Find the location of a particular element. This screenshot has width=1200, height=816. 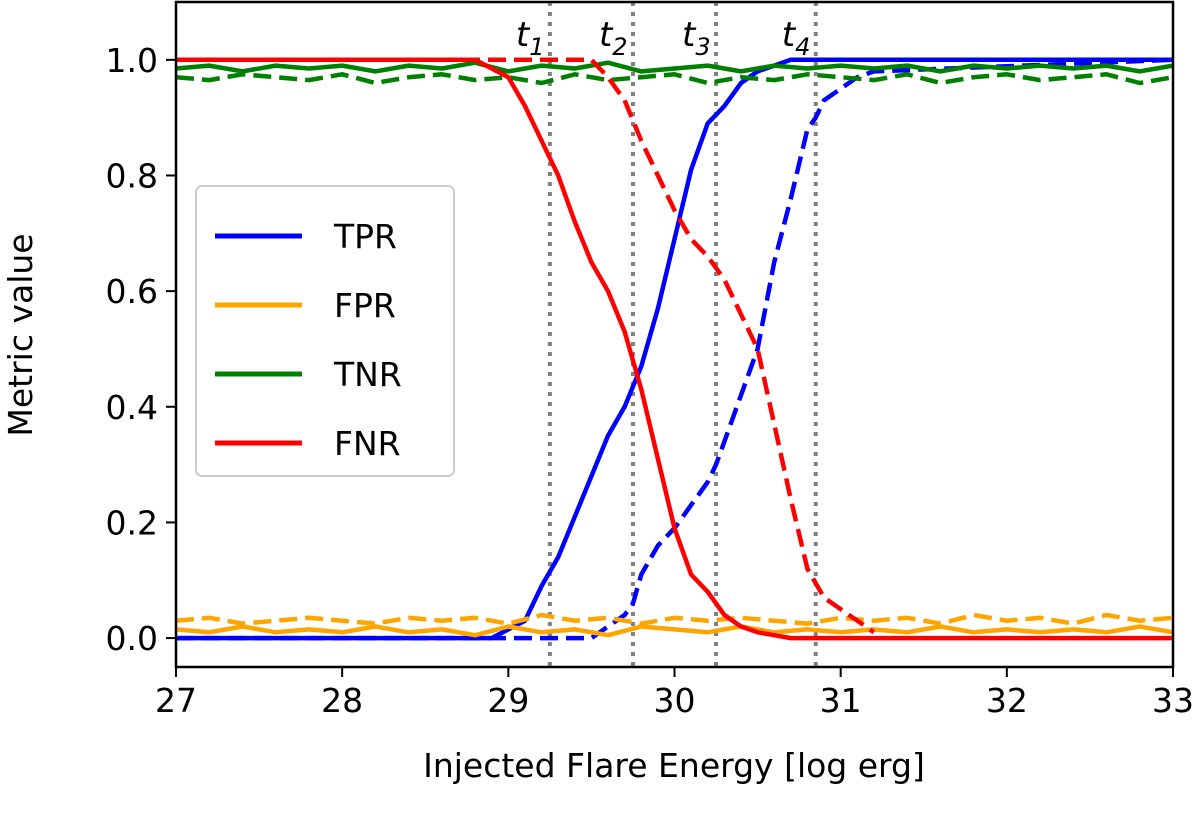

series-fpr-dashed is located at coordinates (674, 619).